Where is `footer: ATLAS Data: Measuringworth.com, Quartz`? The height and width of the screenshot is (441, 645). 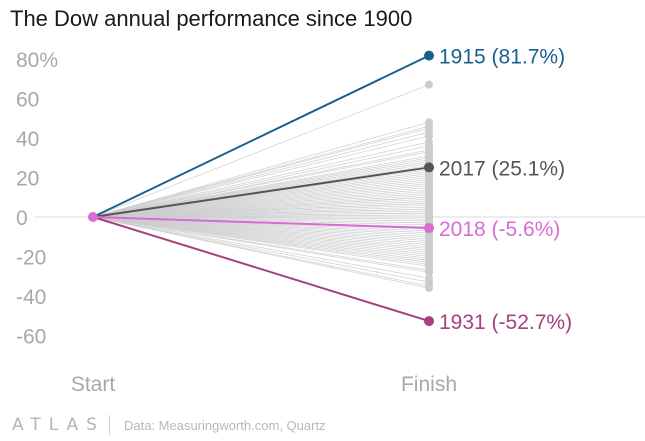
footer: ATLAS Data: Measuringworth.com, Quartz is located at coordinates (169, 425).